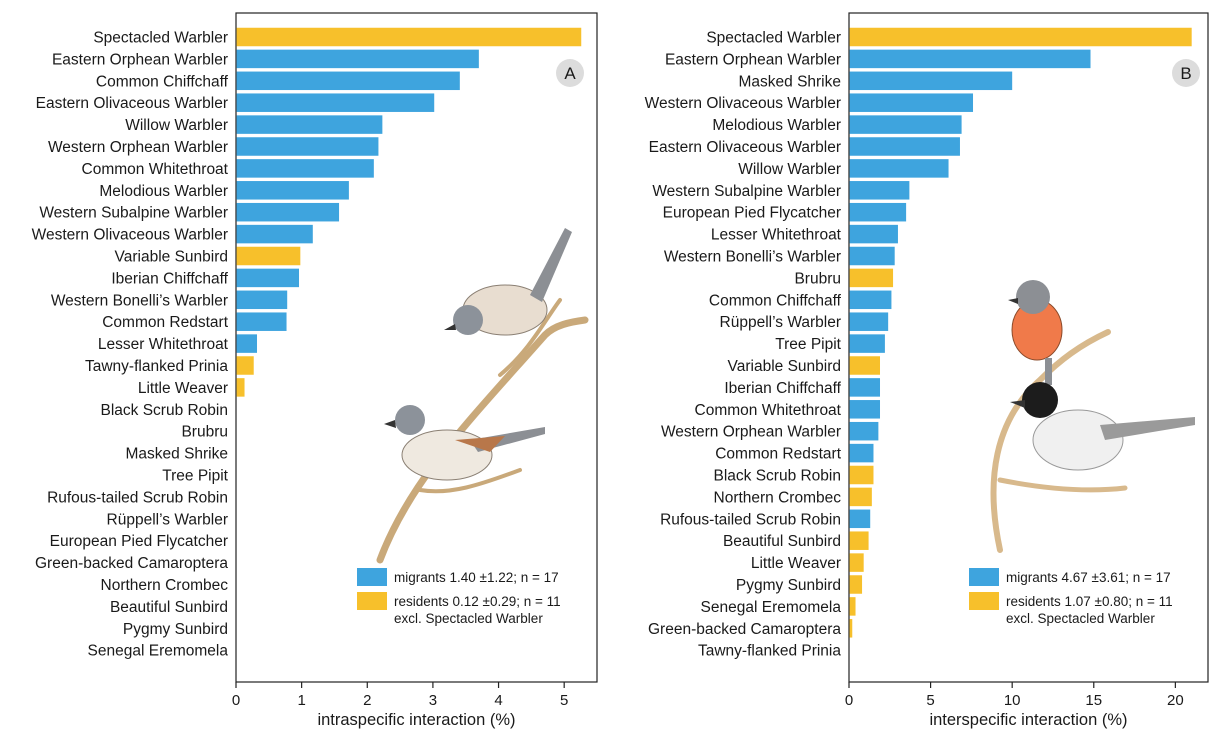  What do you see at coordinates (1028, 720) in the screenshot?
I see `x-axis-title: interspecific interaction (%)` at bounding box center [1028, 720].